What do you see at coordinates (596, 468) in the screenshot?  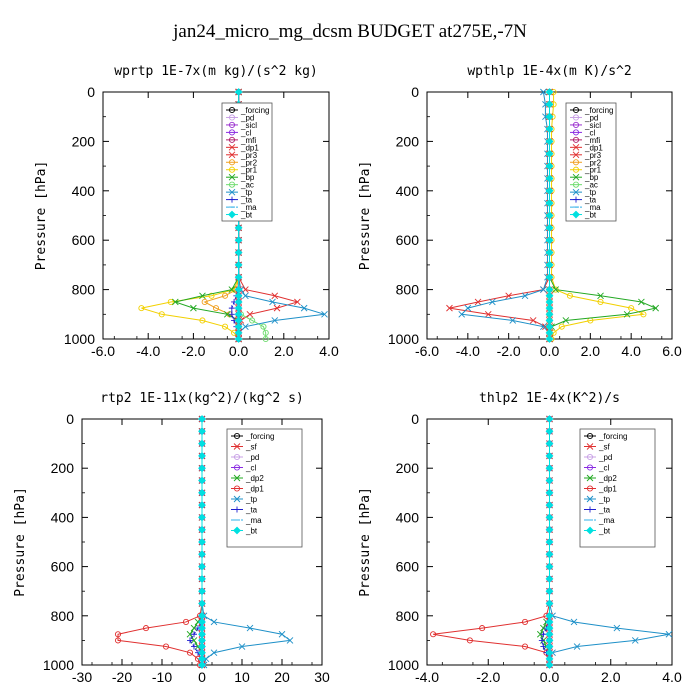 I see `legend-entry: _cl` at bounding box center [596, 468].